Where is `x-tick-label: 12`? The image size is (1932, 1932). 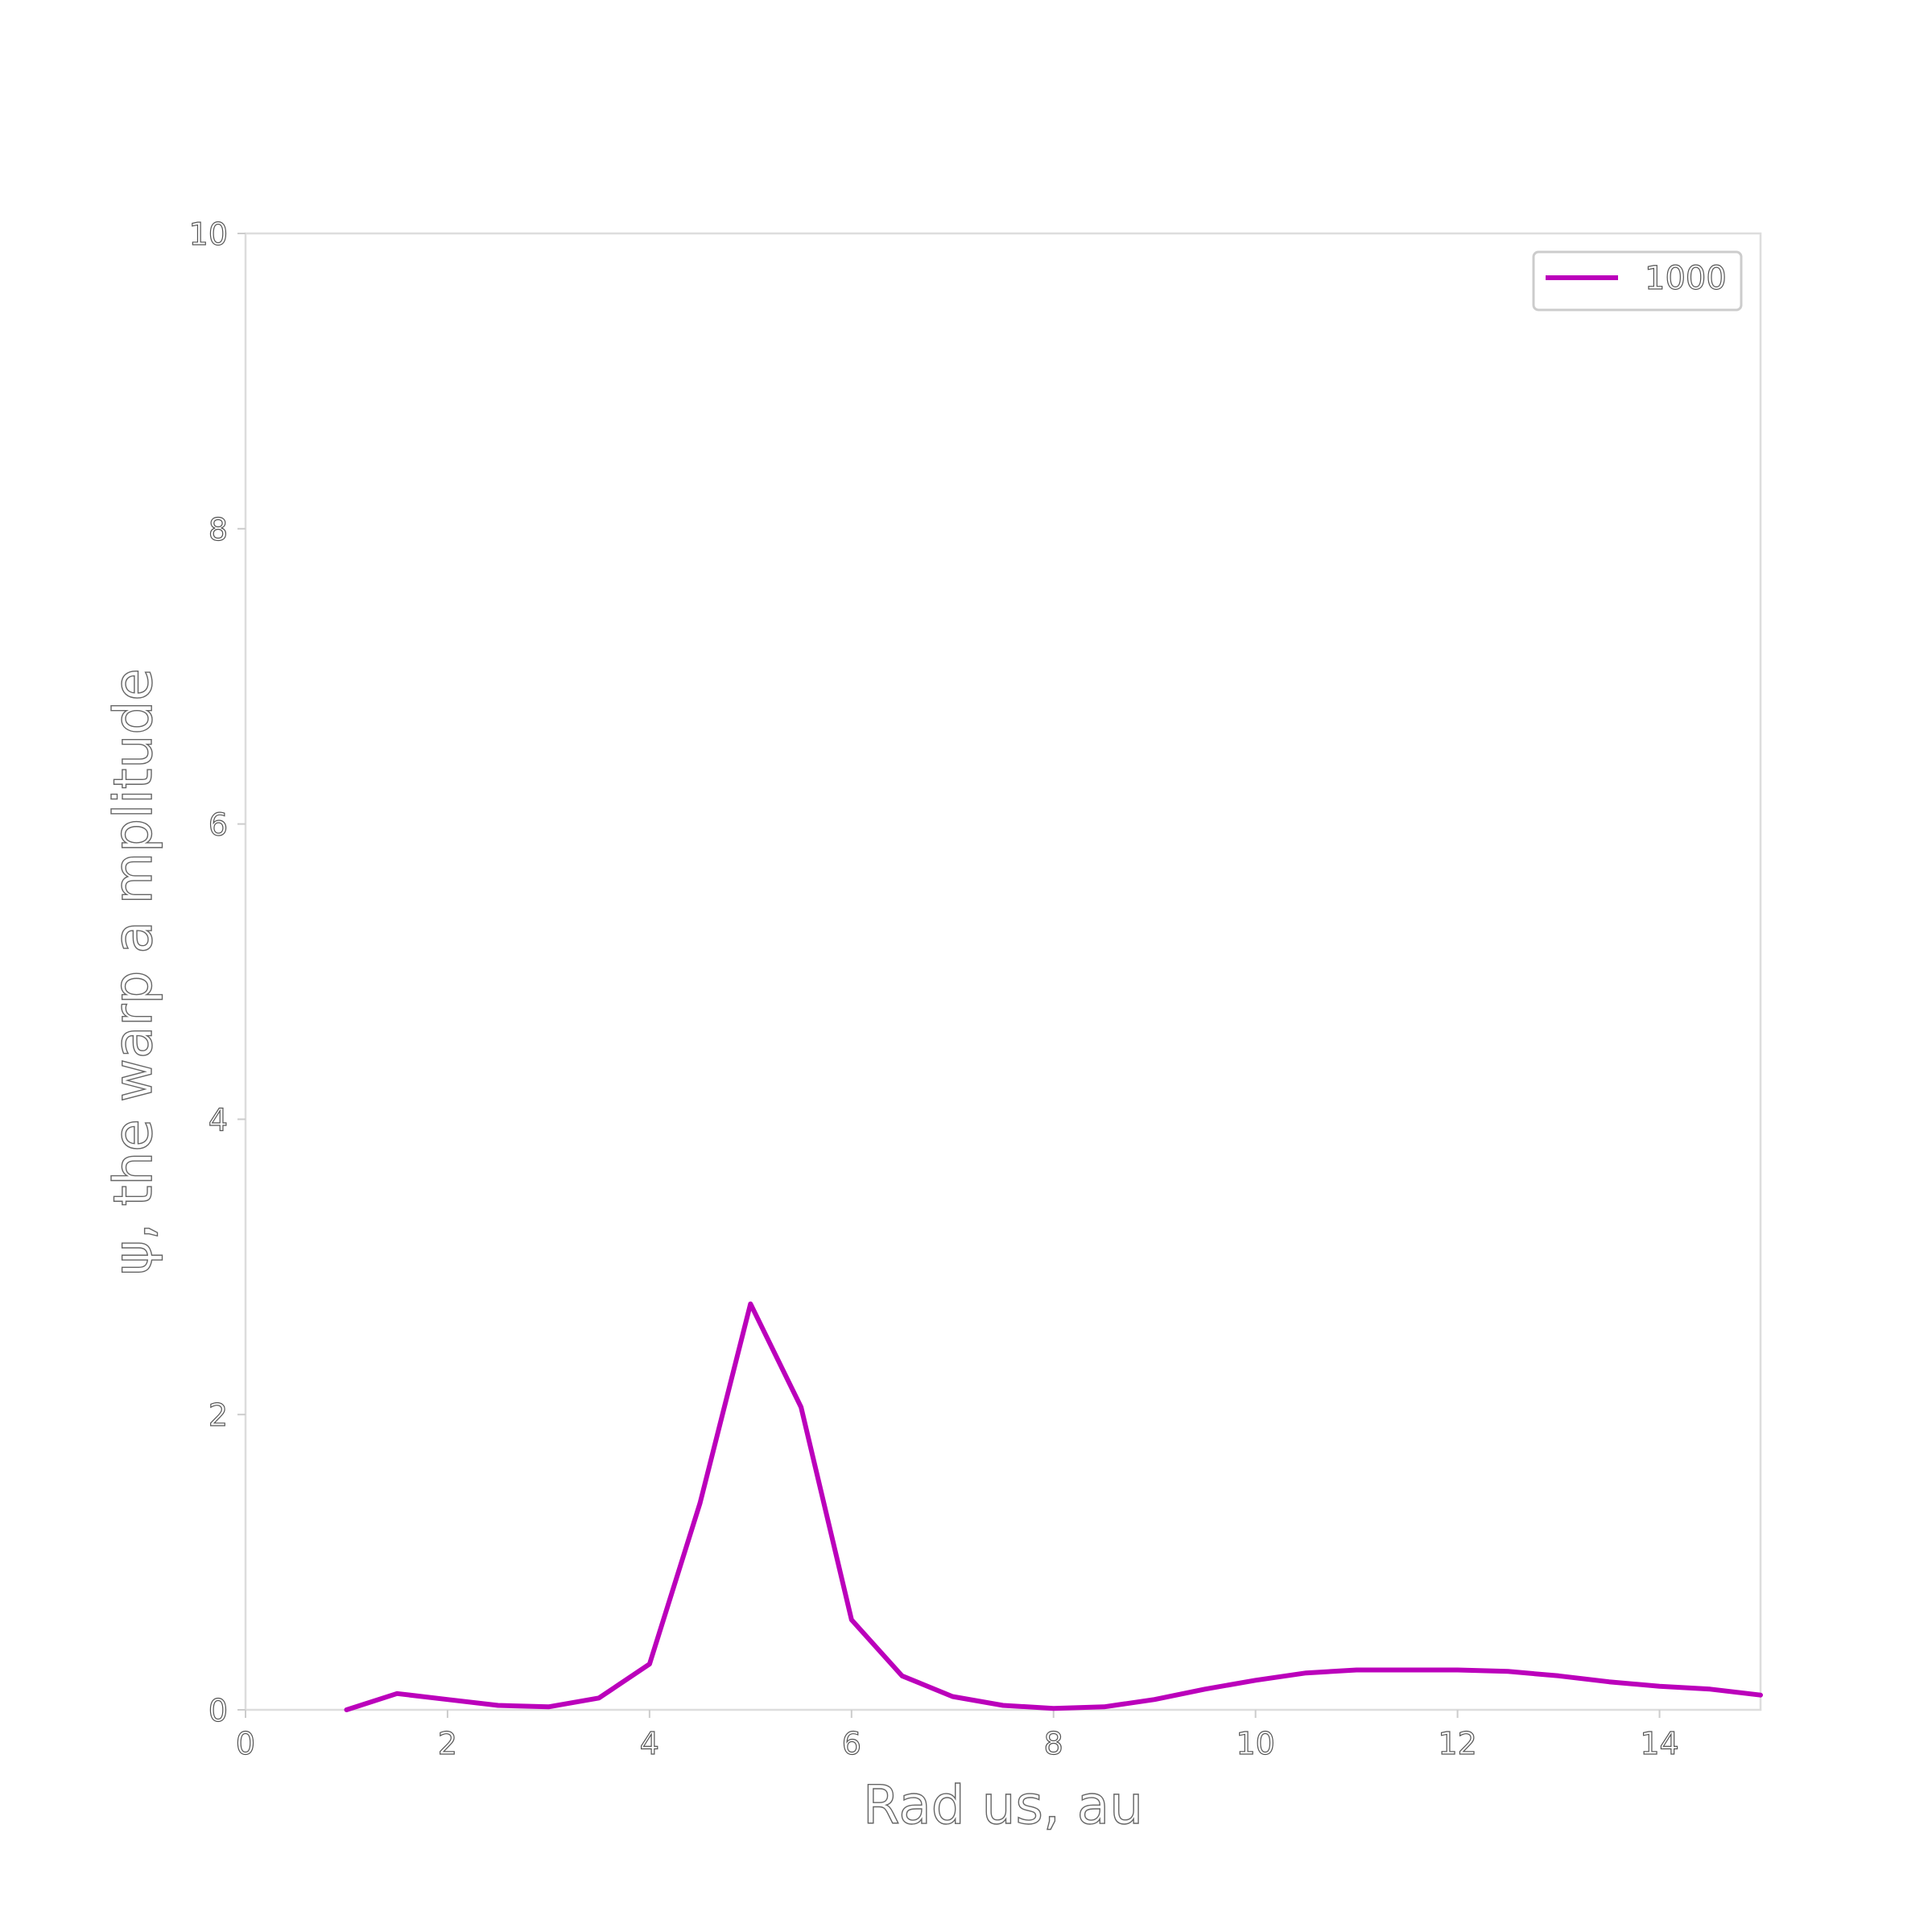 x-tick-label: 12 is located at coordinates (1457, 1743).